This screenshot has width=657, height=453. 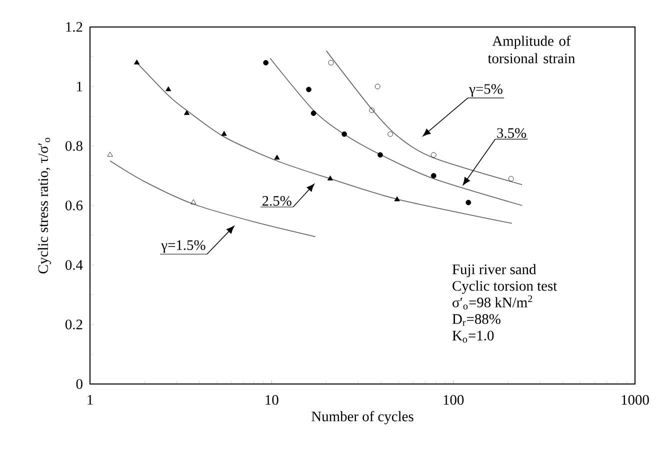 I want to click on annotation: γ=1.5%, so click(x=183, y=246).